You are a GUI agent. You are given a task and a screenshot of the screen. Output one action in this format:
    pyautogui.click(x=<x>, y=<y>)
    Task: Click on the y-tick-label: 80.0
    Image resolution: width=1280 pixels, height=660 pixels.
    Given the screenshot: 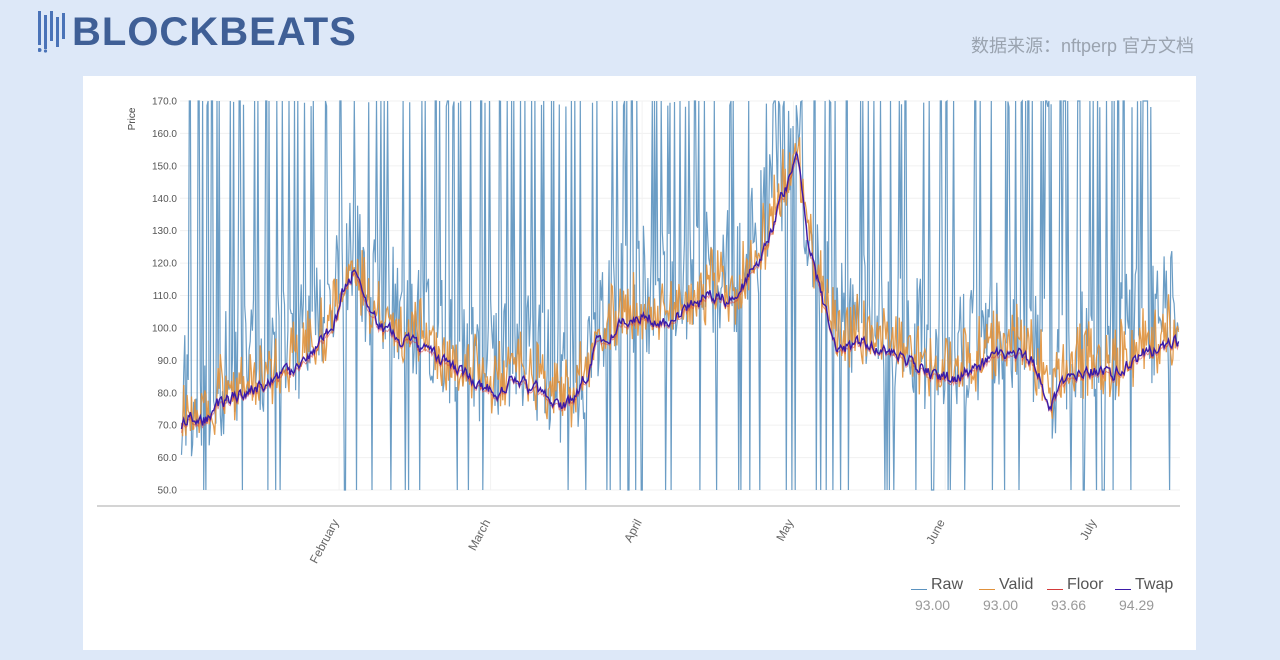 What is the action you would take?
    pyautogui.click(x=168, y=393)
    